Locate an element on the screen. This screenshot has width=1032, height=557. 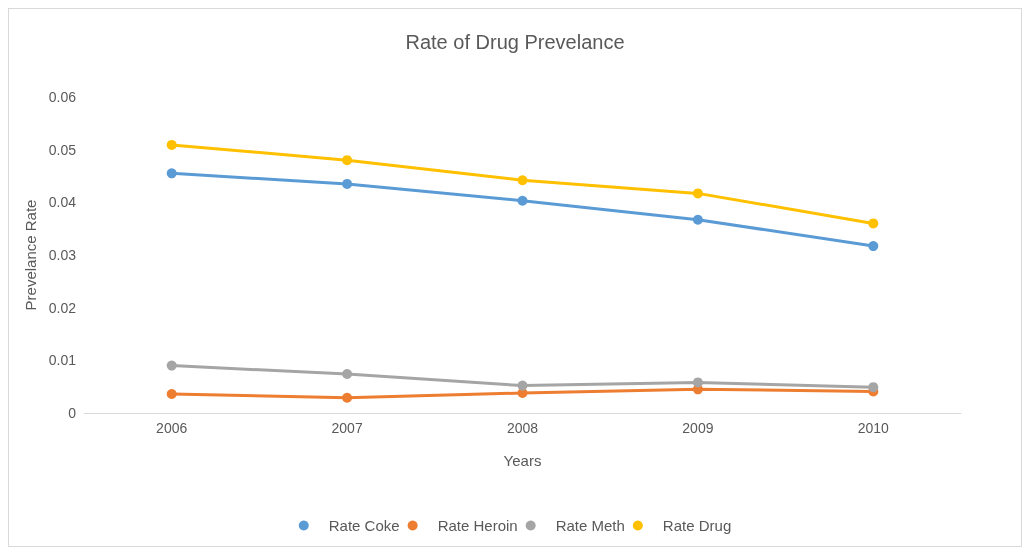
x-tick-label: 2008 is located at coordinates (522, 428).